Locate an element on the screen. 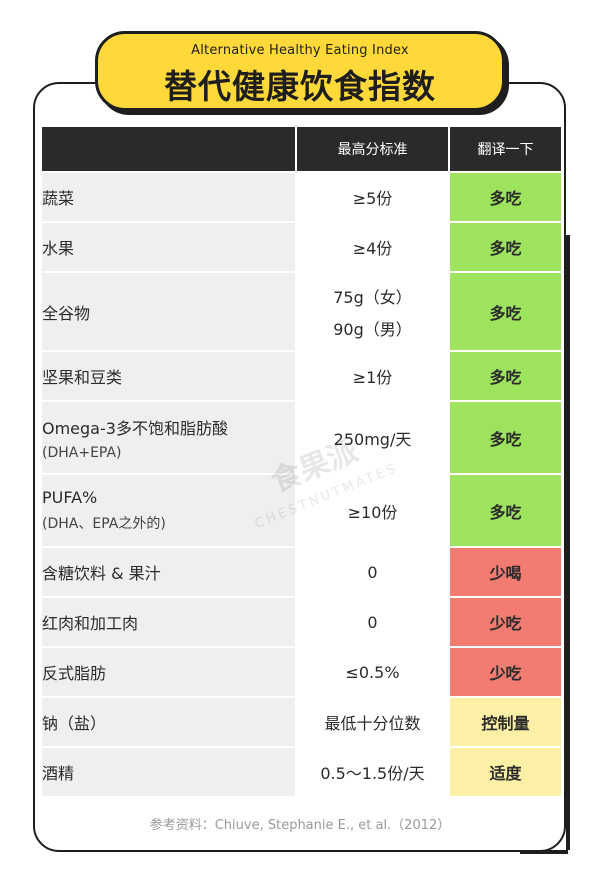 The height and width of the screenshot is (883, 600). standard-value: 250mg/天 is located at coordinates (372, 439).